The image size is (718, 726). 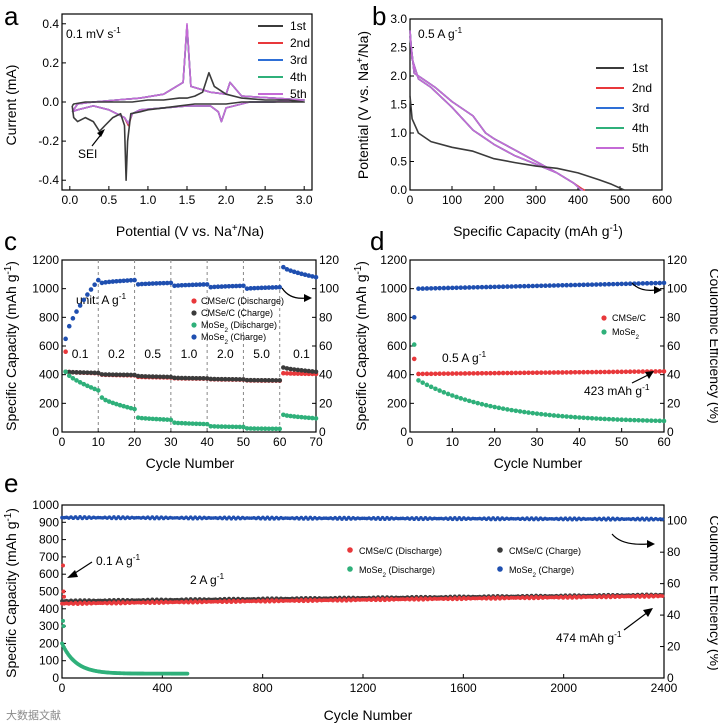 I want to click on e-y-tick-label: 80, so click(x=674, y=552).